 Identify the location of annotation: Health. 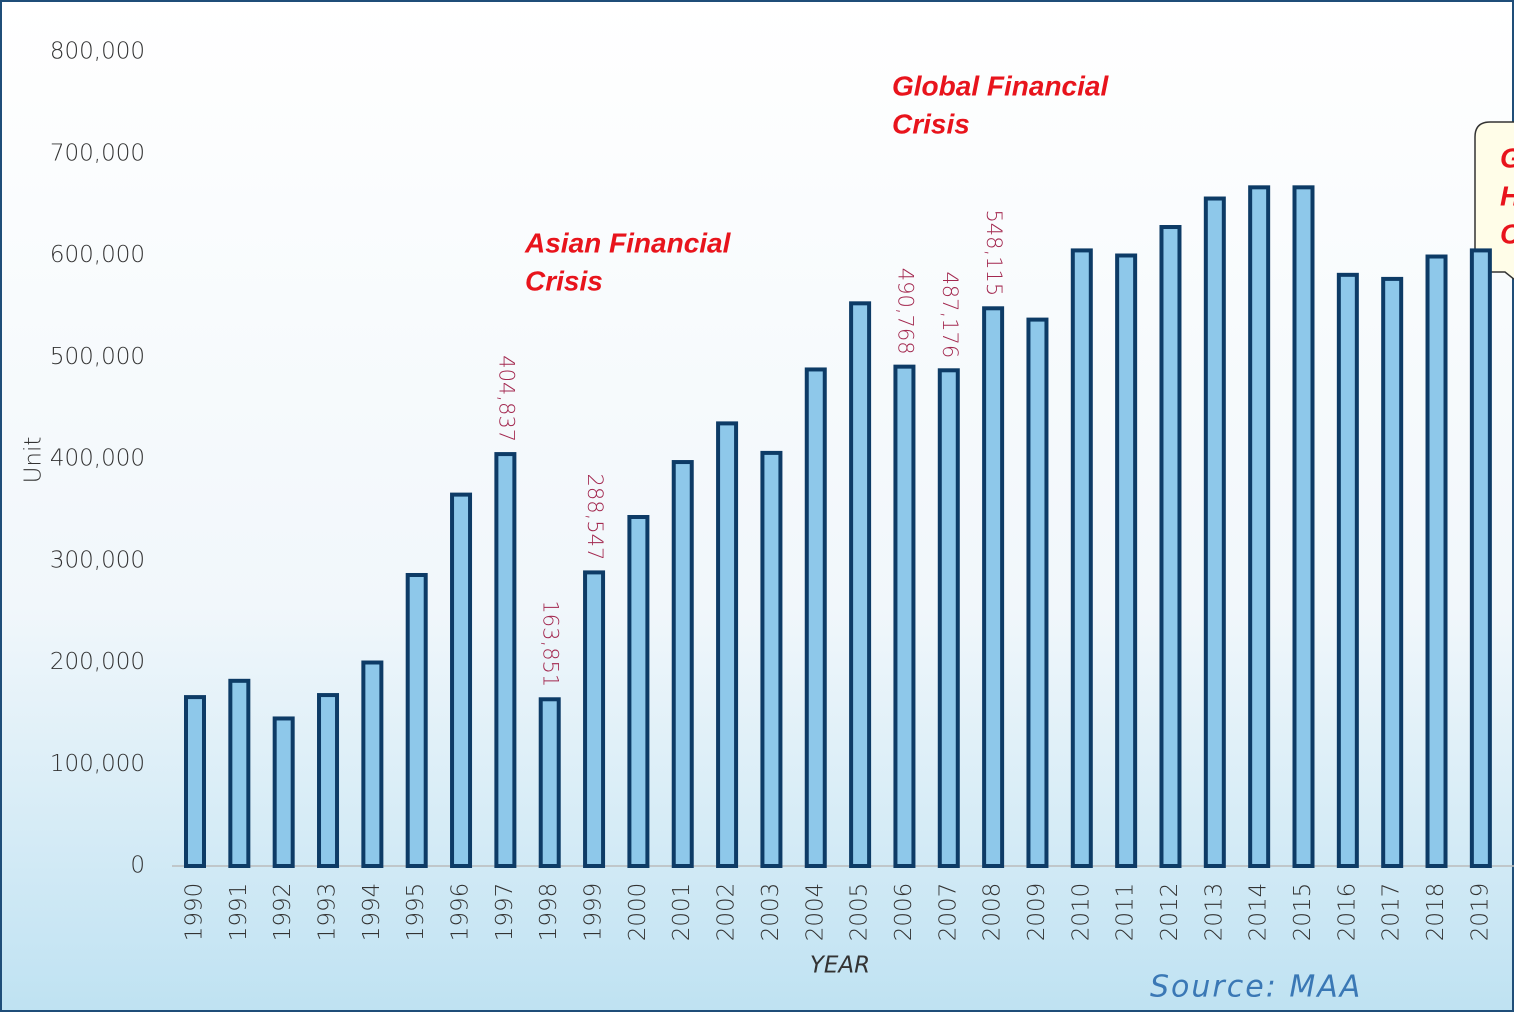
(1507, 195).